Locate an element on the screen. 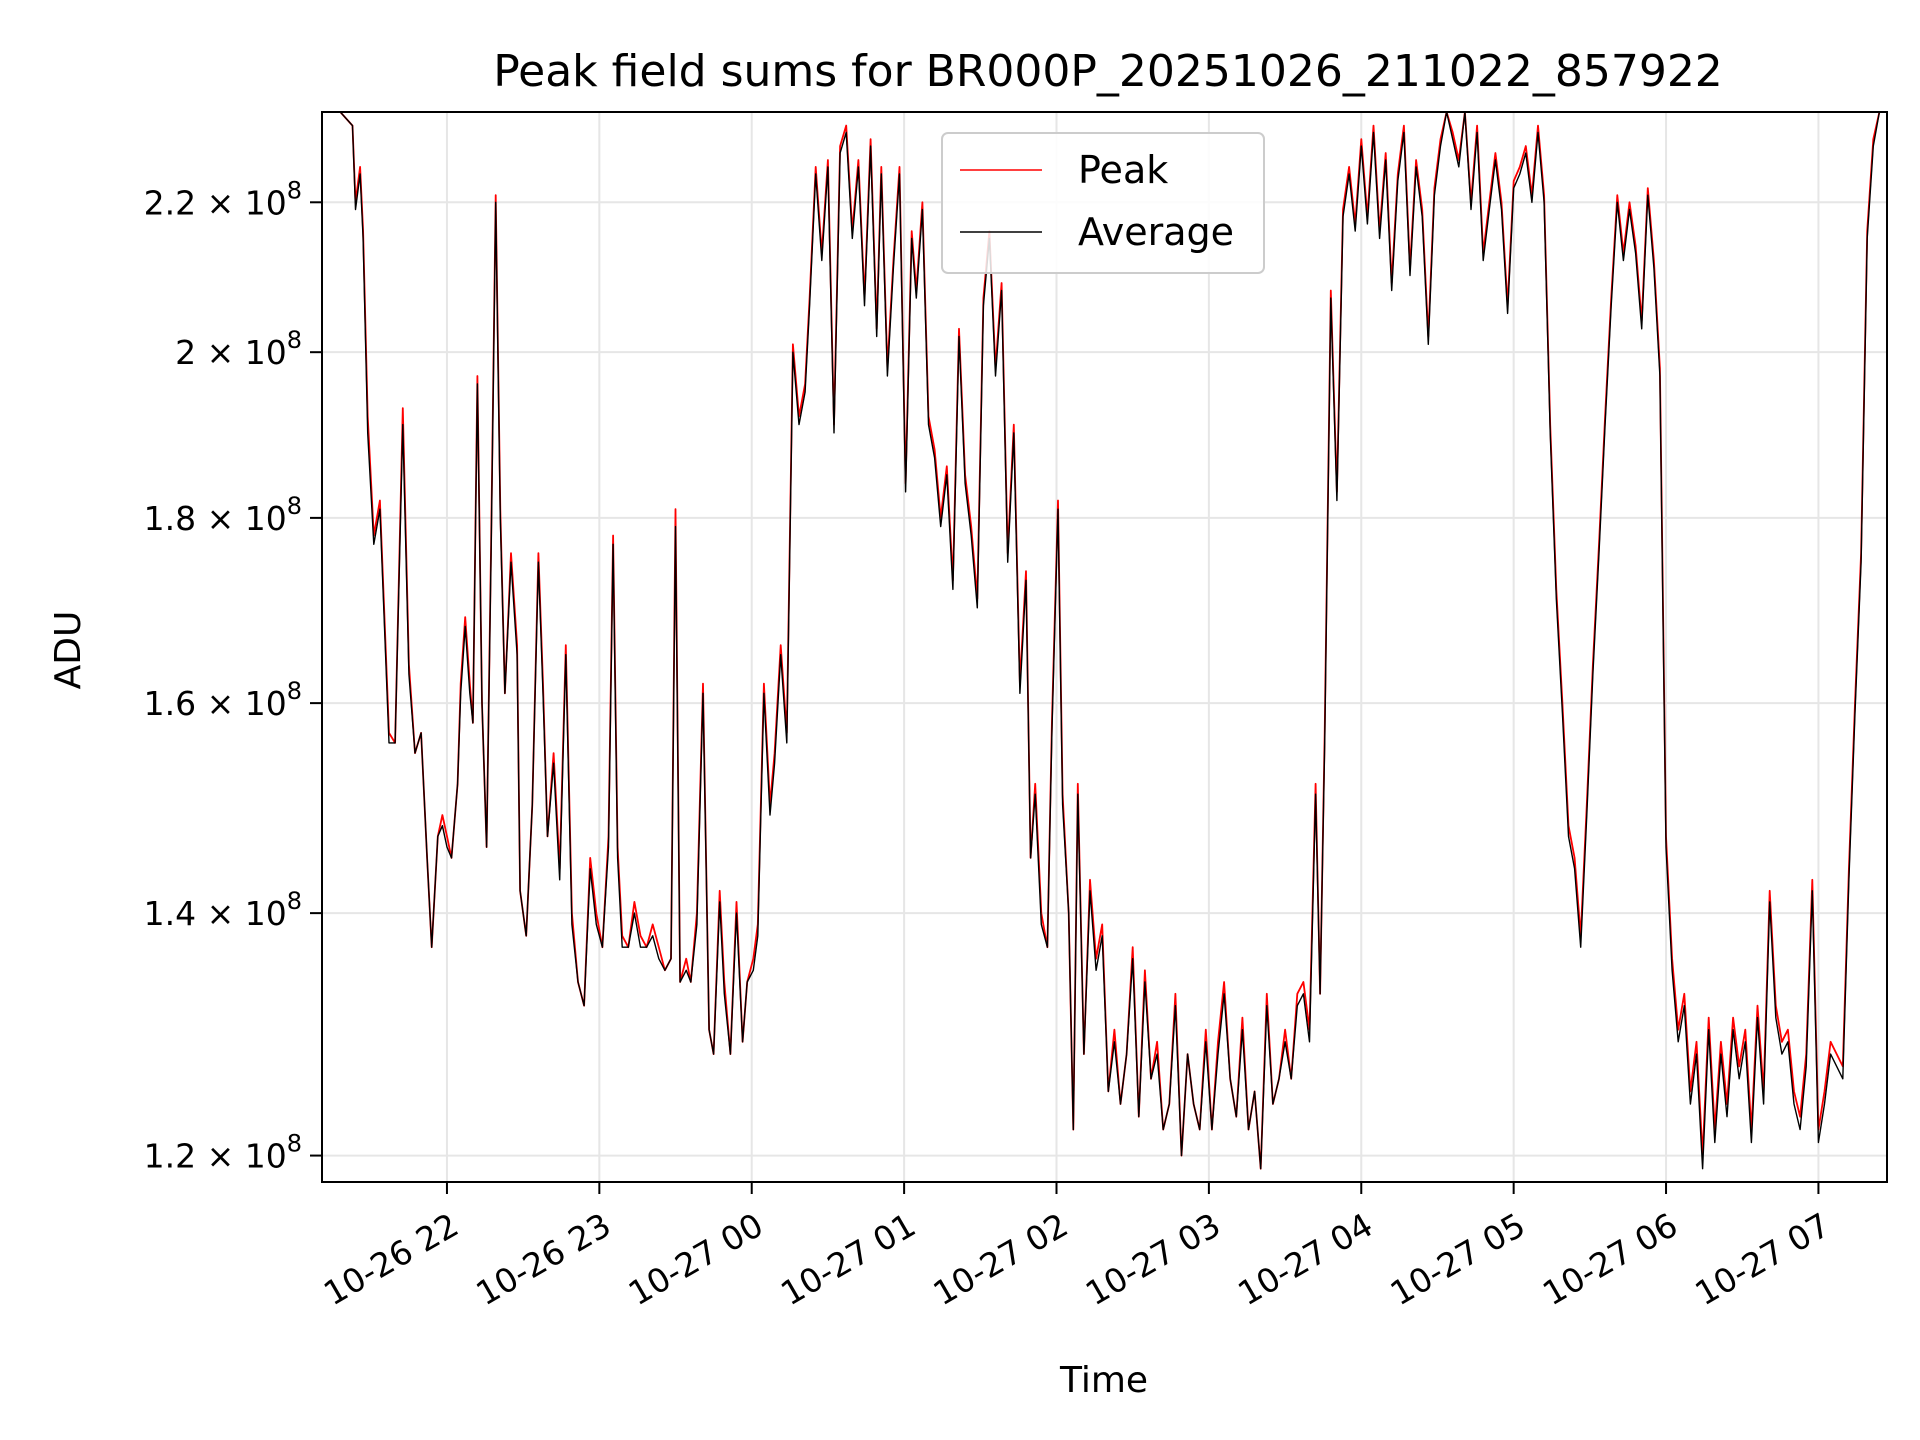 This screenshot has height=1440, width=1920. y-tick-label: 2.2 × 108 is located at coordinates (223, 199).